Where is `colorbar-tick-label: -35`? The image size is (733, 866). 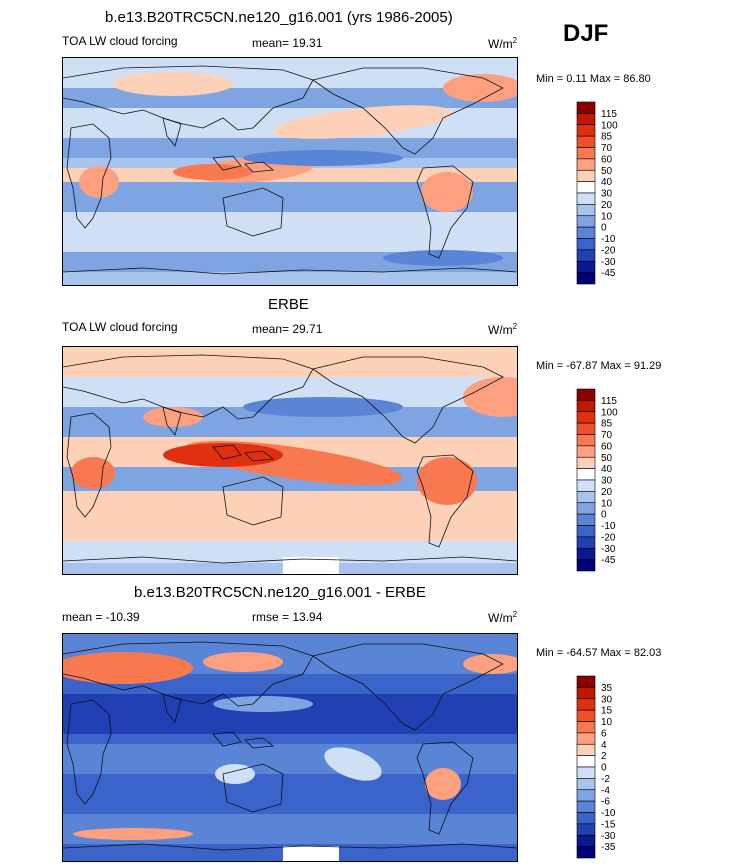 colorbar-tick-label: -35 is located at coordinates (608, 847).